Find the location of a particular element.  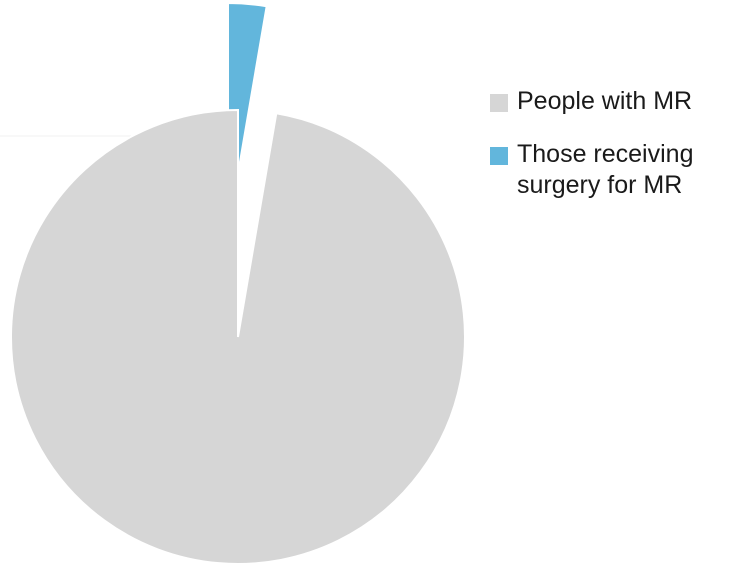

legend-swatch-surgery-for-mr is located at coordinates (499, 156).